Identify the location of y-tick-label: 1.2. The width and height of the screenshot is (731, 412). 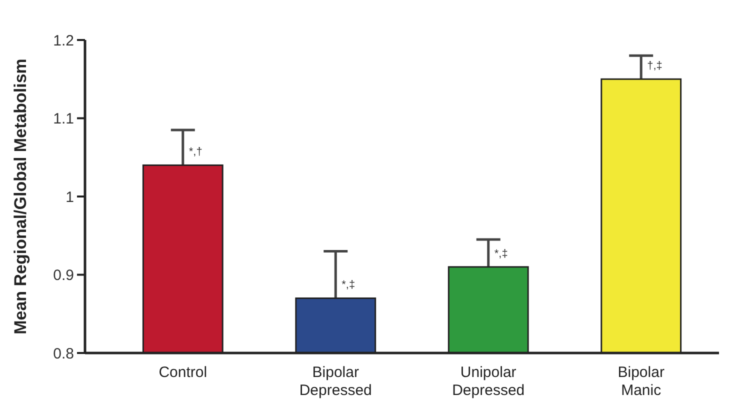
(63, 41).